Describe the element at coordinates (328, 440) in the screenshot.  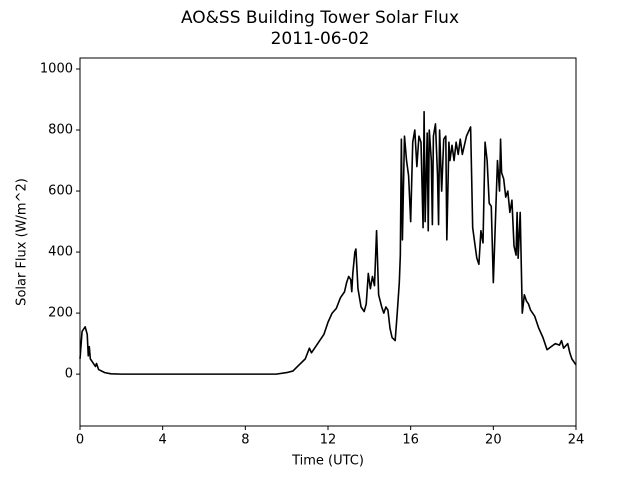
I see `x-tick-label: 12` at that location.